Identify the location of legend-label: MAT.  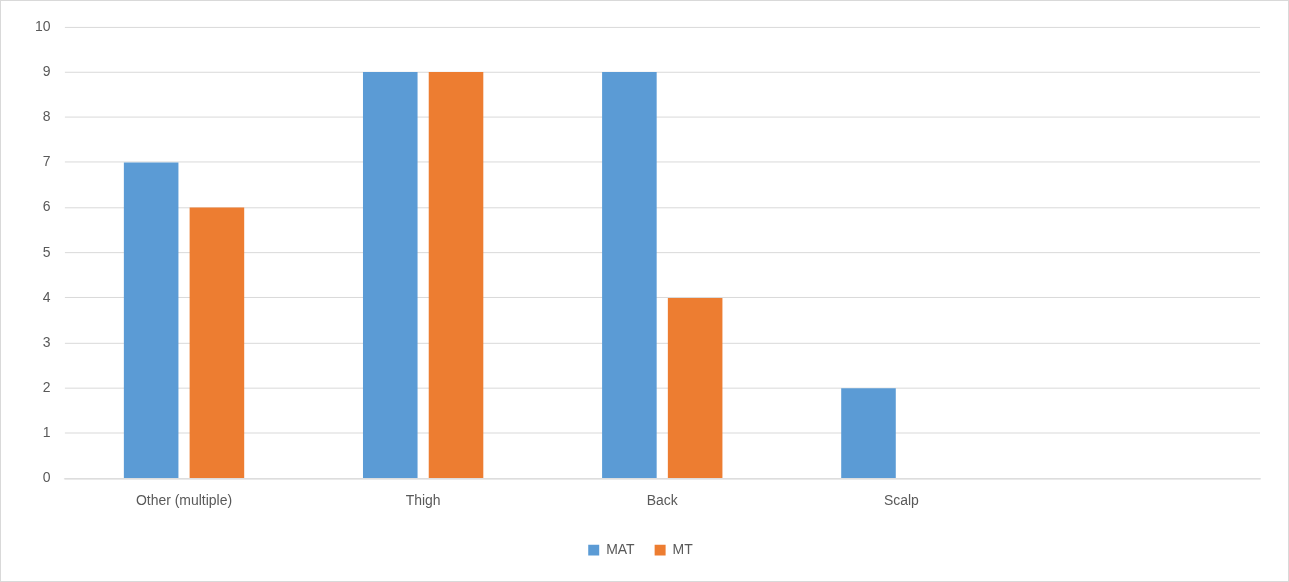
(621, 548).